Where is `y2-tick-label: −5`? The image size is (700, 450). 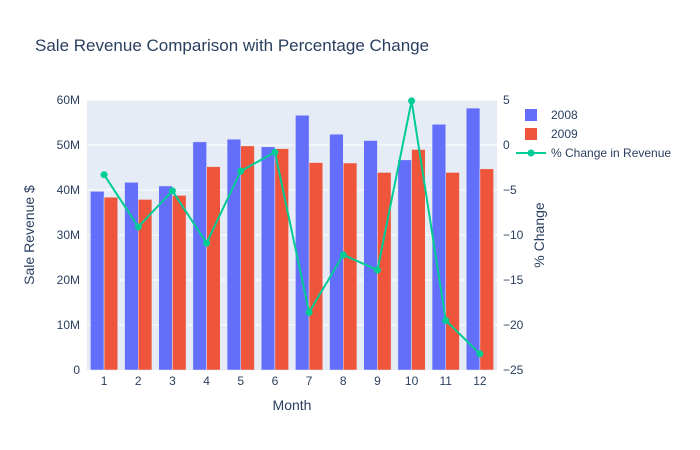 y2-tick-label: −5 is located at coordinates (510, 190).